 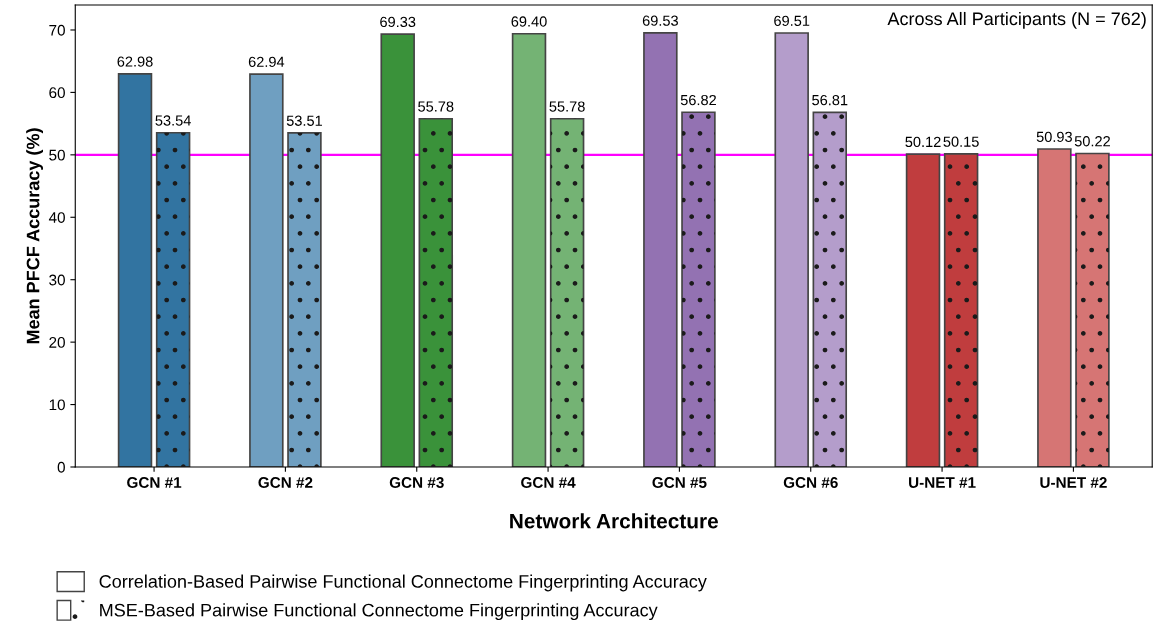 I want to click on x-axis-title: Network Architecture, so click(x=614, y=521).